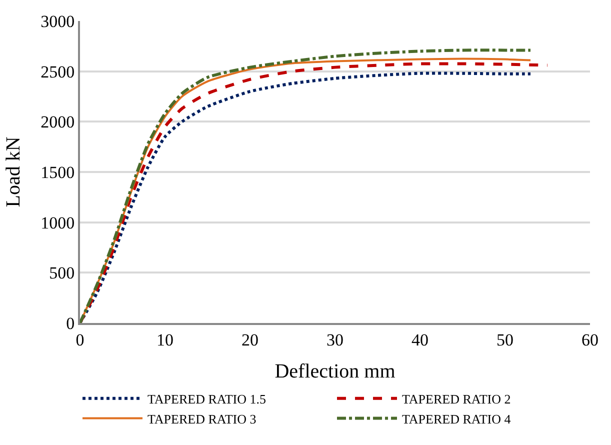 This screenshot has width=611, height=445. What do you see at coordinates (420, 340) in the screenshot?
I see `x-tick-label: 40` at bounding box center [420, 340].